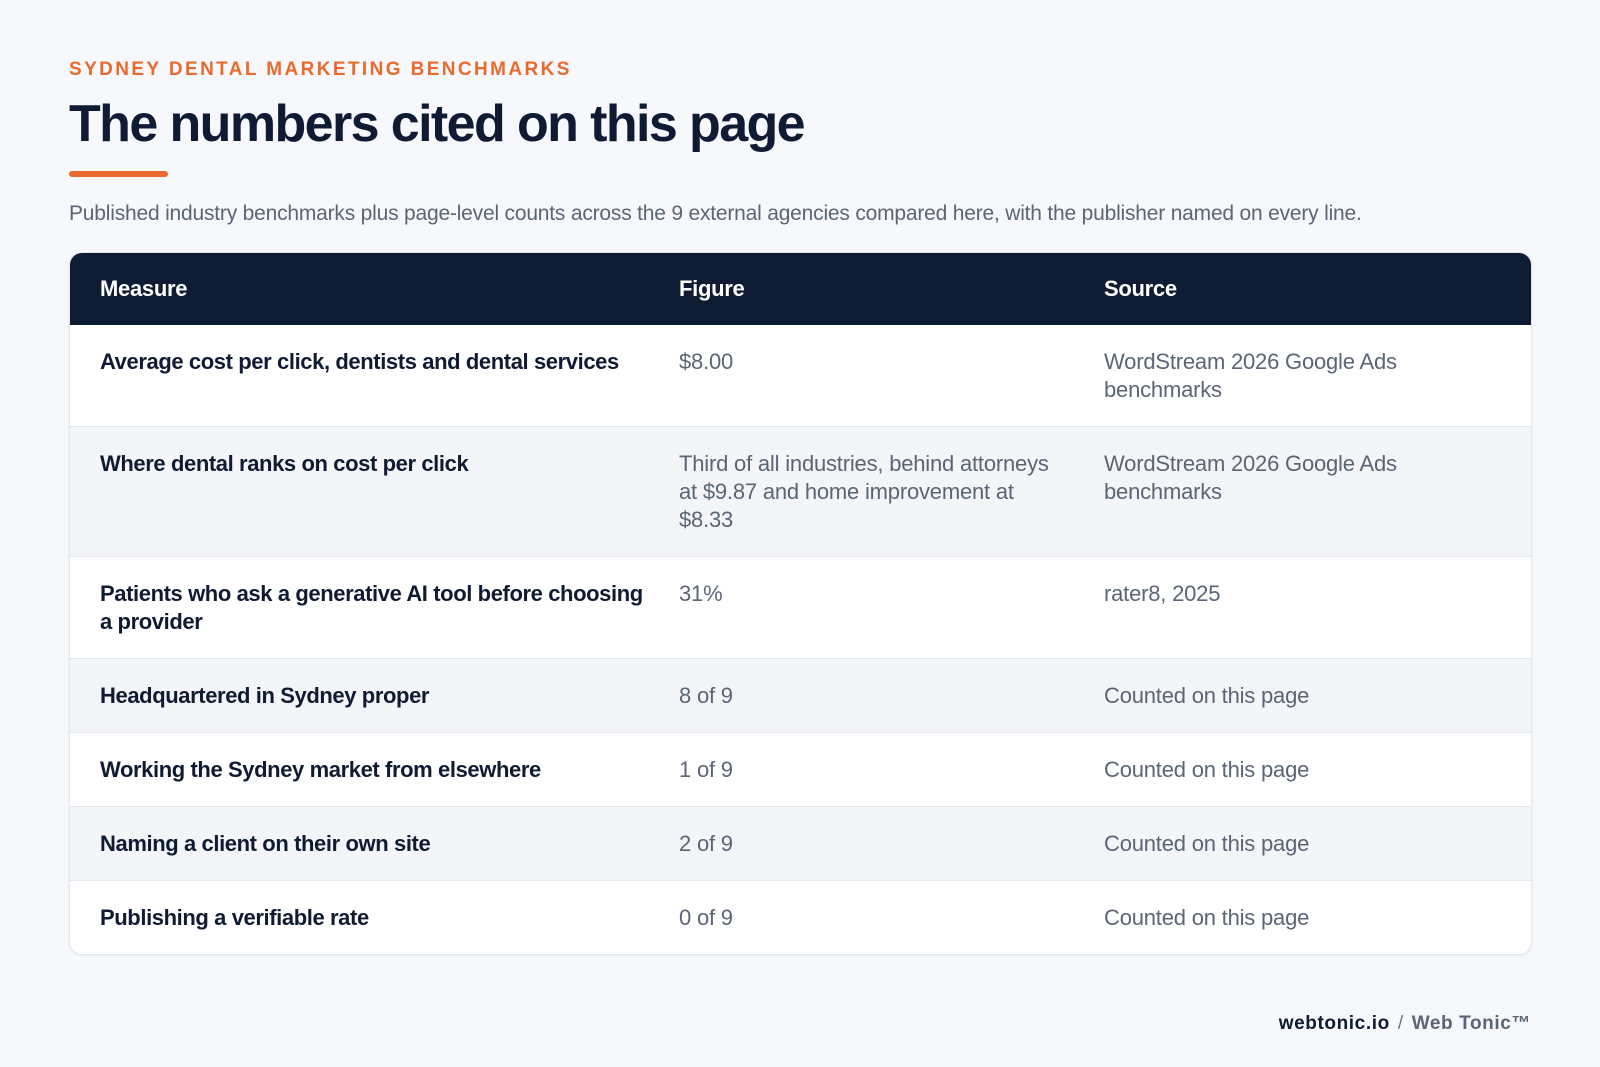 The height and width of the screenshot is (1067, 1600). What do you see at coordinates (706, 769) in the screenshot?
I see `cell-figure: 1 of 9` at bounding box center [706, 769].